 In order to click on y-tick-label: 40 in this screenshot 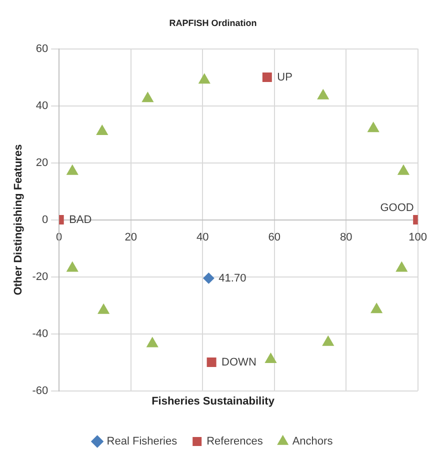, I will do `click(42, 106)`.